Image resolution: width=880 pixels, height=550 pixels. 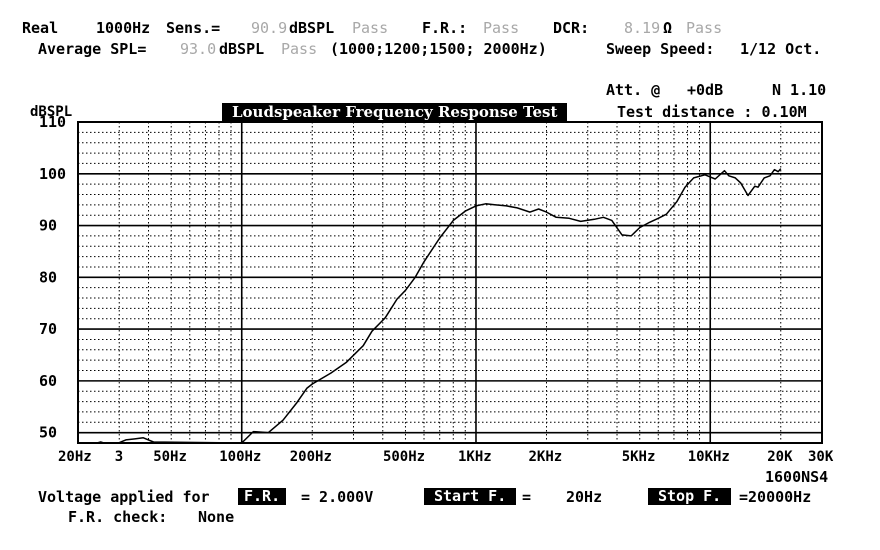 I want to click on start-frequency-box: Start F., so click(x=470, y=496).